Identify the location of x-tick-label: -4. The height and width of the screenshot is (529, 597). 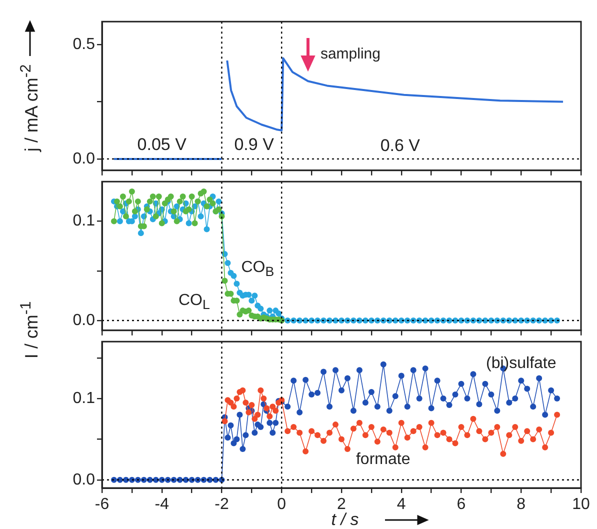
(162, 505).